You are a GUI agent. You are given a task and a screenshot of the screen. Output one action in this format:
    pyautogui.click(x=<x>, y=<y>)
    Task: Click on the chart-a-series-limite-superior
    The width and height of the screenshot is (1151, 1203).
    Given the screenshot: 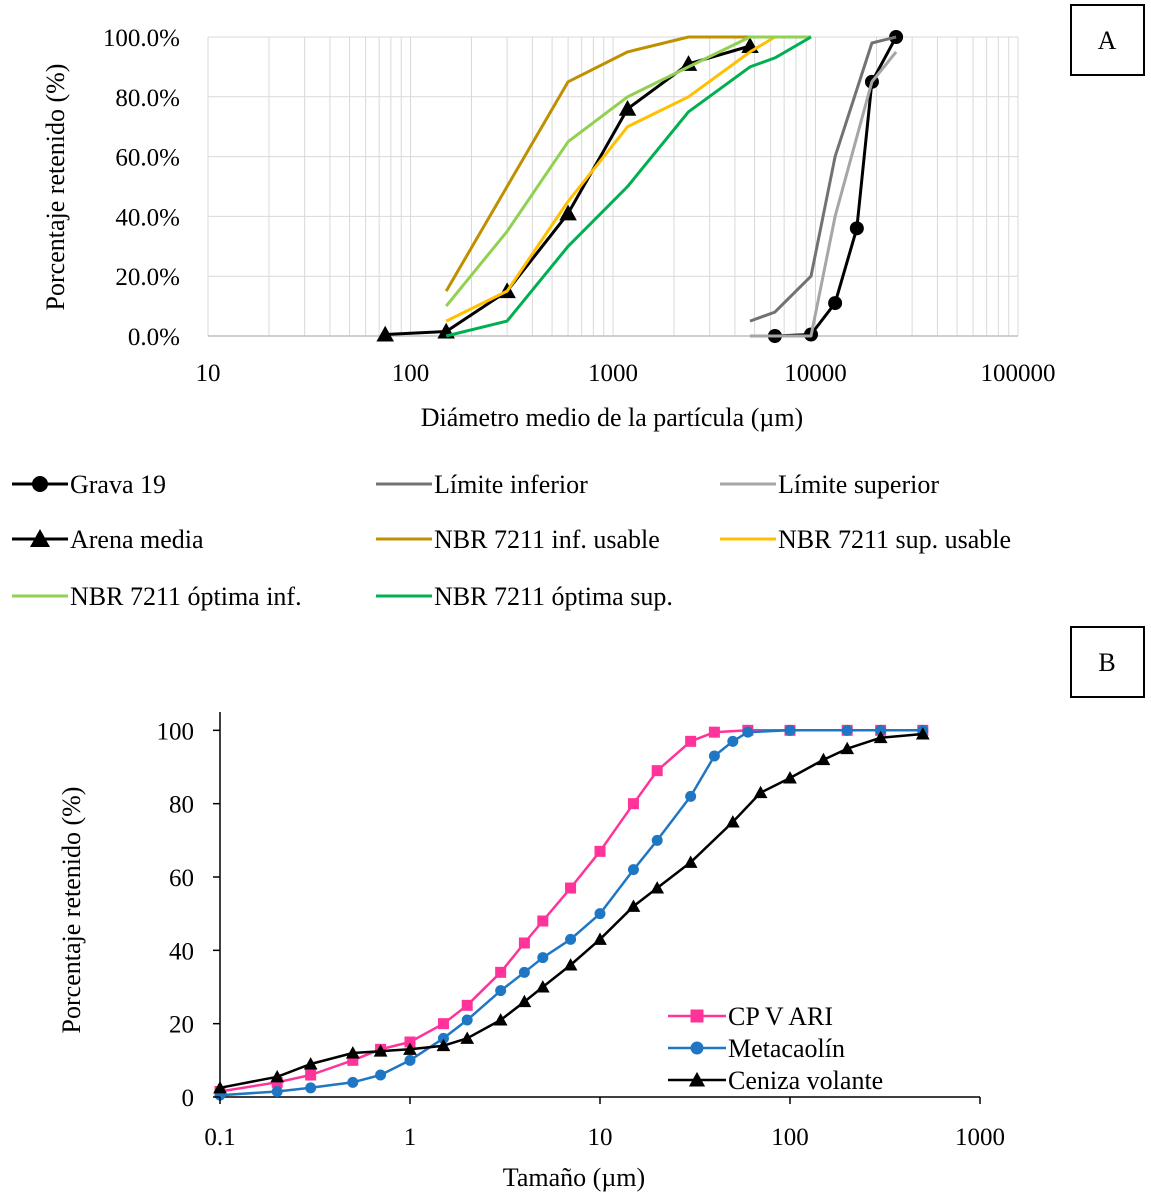 What is the action you would take?
    pyautogui.click(x=824, y=194)
    